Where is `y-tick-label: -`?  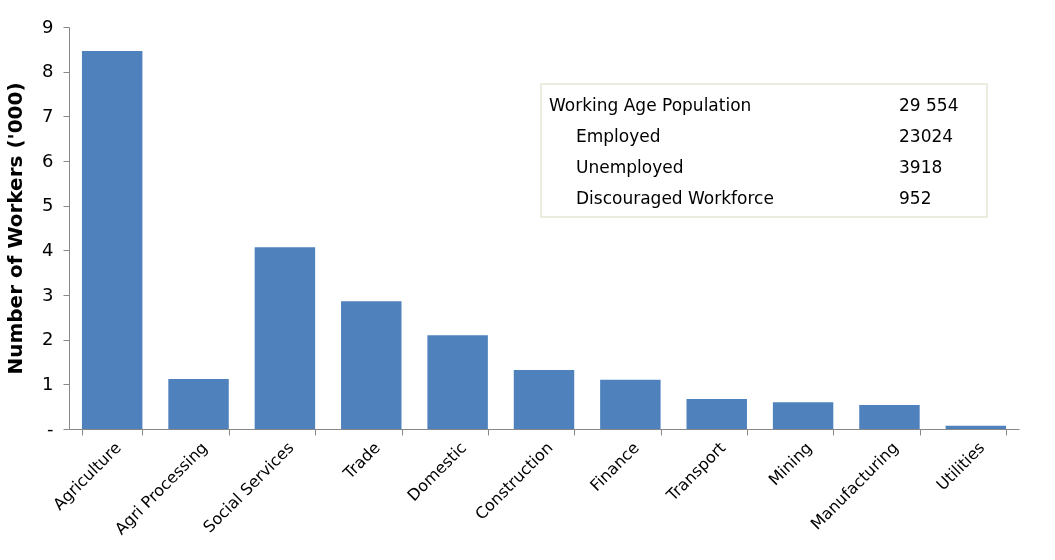 y-tick-label: - is located at coordinates (50, 428).